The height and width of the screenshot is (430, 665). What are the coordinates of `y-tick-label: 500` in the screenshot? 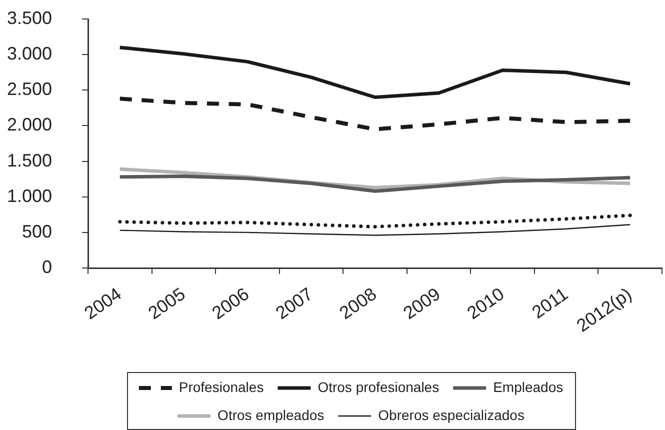 It's located at (37, 231).